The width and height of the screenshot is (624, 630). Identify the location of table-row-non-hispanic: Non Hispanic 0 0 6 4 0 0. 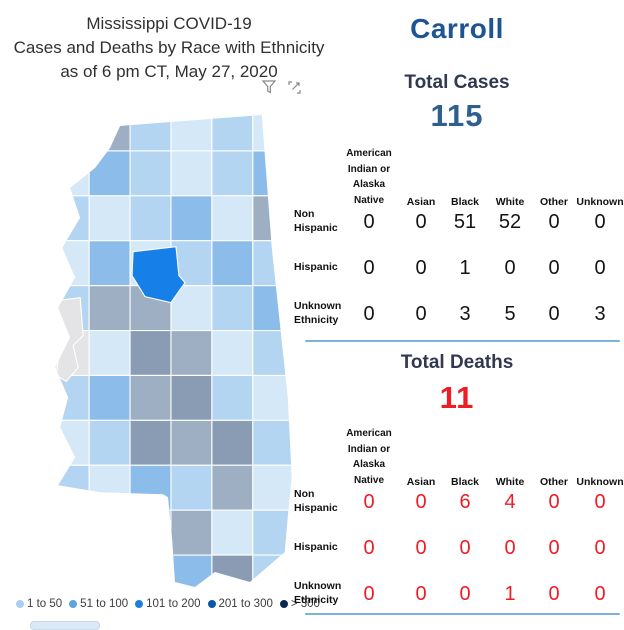
(459, 502).